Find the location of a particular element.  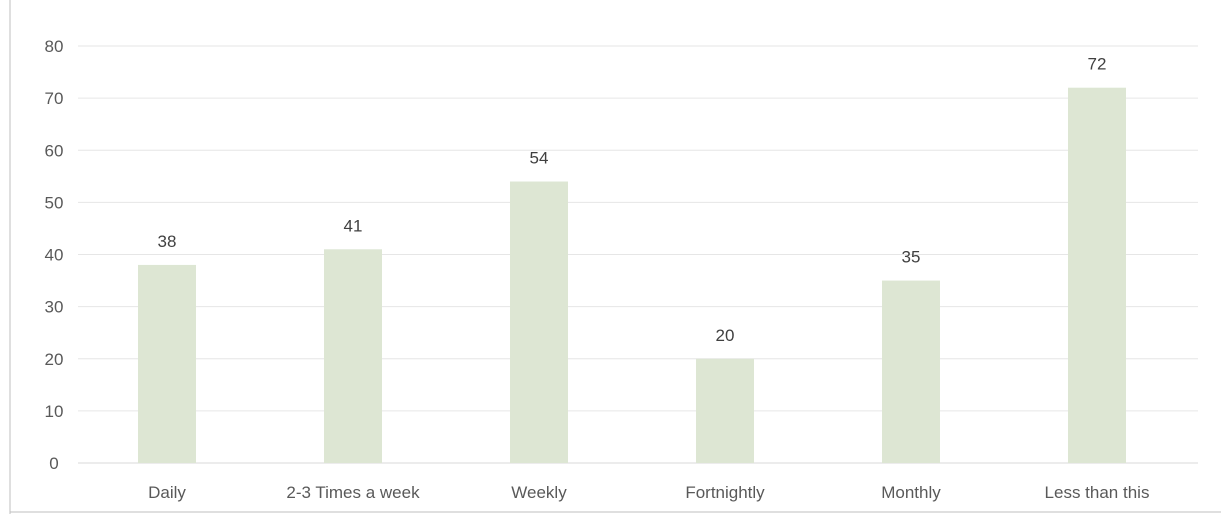

x-category-label: 2-3 Times a week is located at coordinates (353, 492).